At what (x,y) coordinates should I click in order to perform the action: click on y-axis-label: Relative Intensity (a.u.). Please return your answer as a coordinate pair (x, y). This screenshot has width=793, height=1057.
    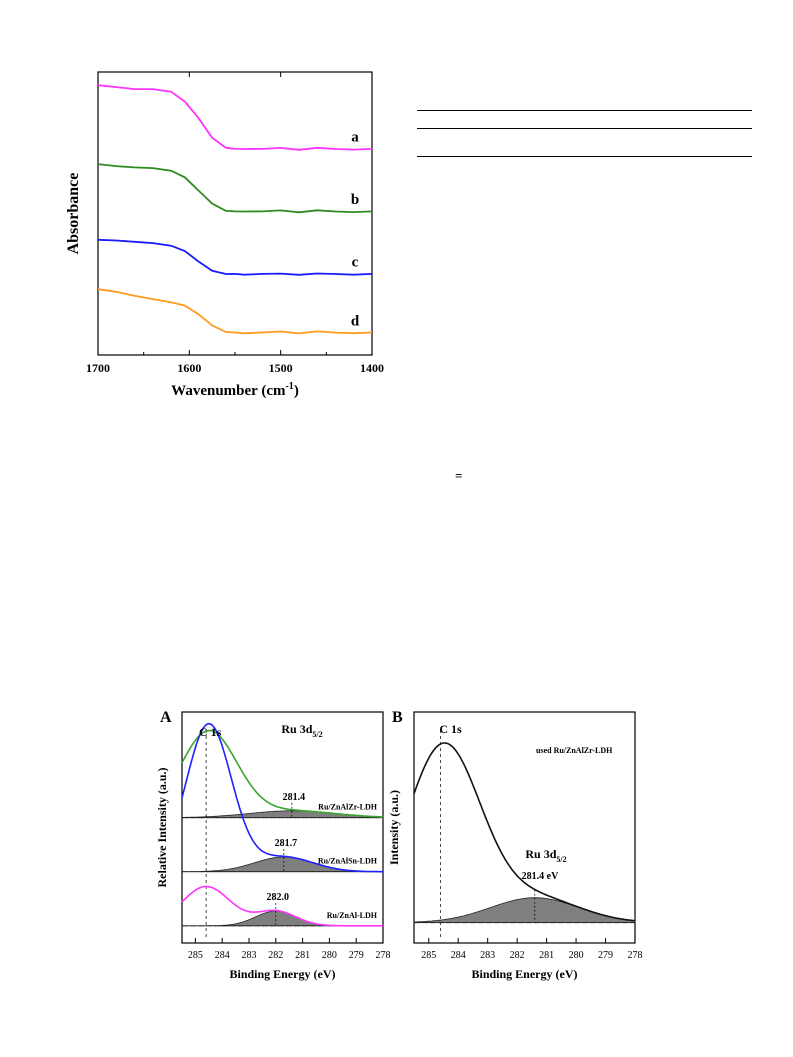
    Looking at the image, I should click on (162, 828).